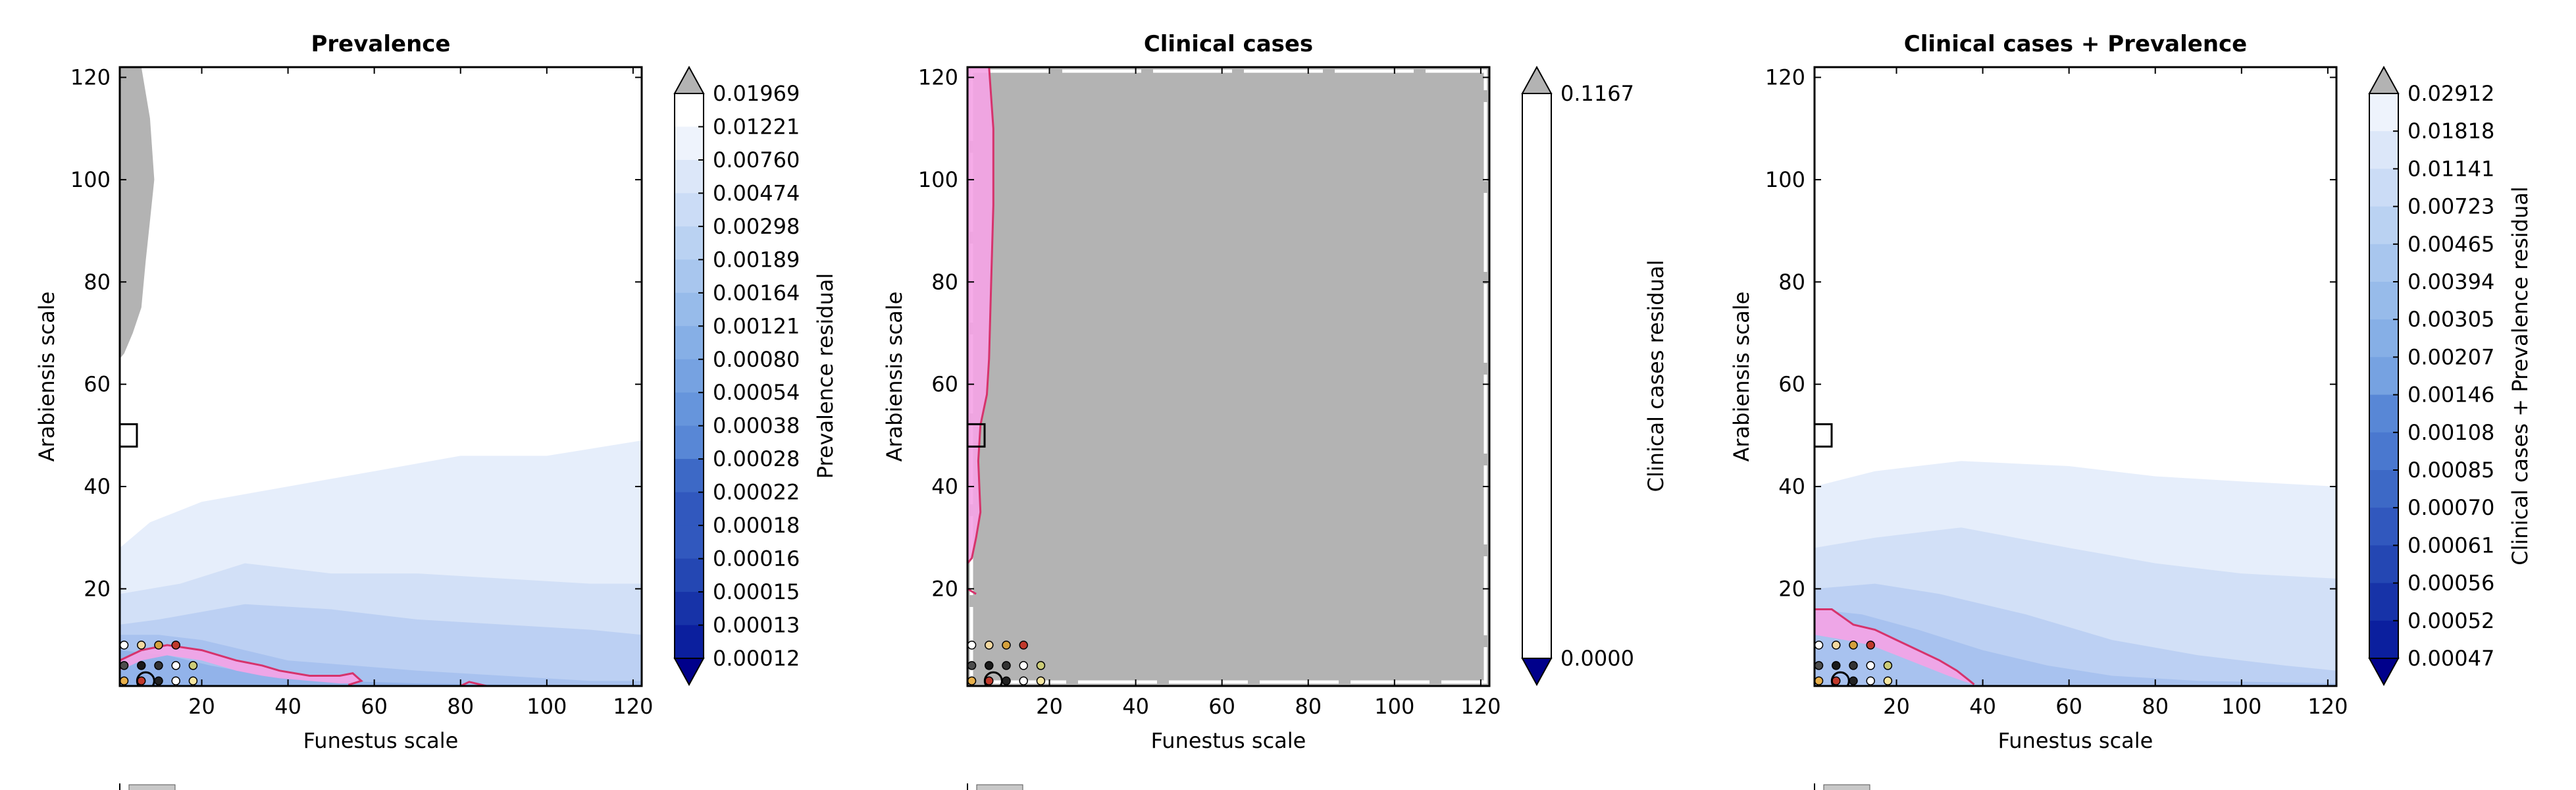 The image size is (2576, 790). Describe the element at coordinates (756, 360) in the screenshot. I see `colorbar-tick-label: 0.00080` at that location.